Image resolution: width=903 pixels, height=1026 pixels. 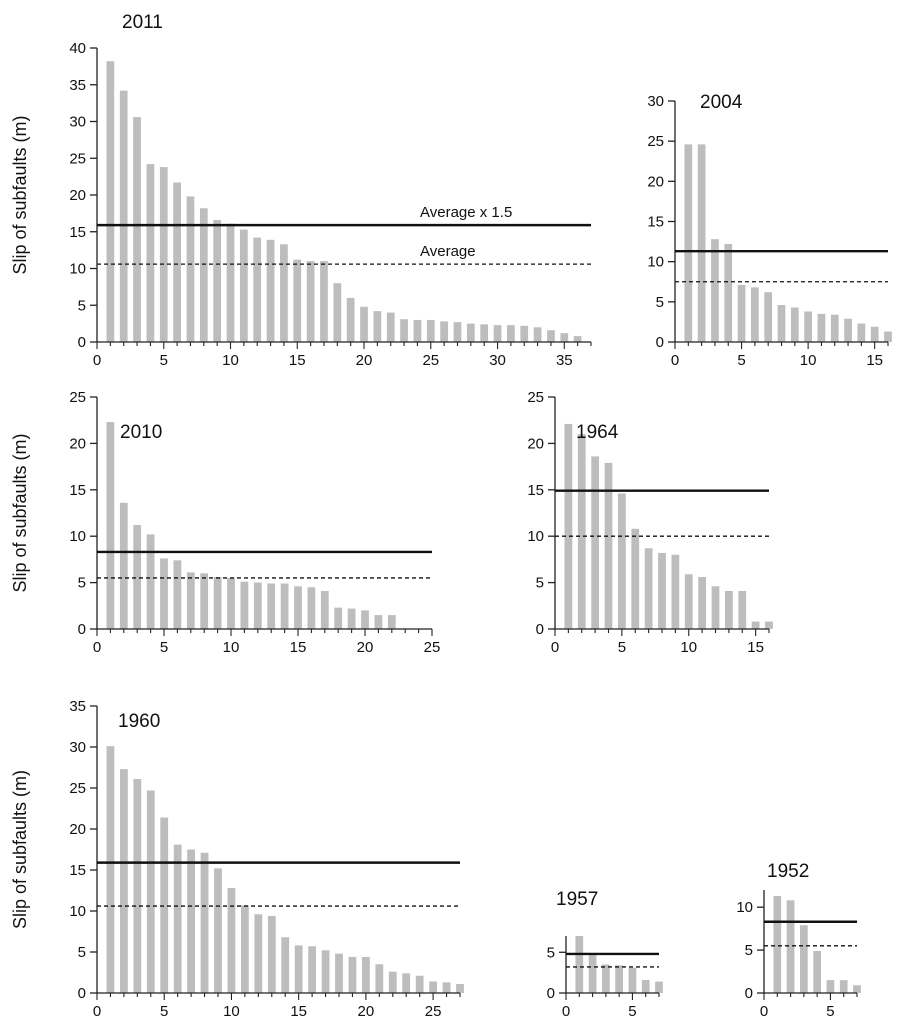 I want to click on y-tick-label: 25, so click(x=77, y=158).